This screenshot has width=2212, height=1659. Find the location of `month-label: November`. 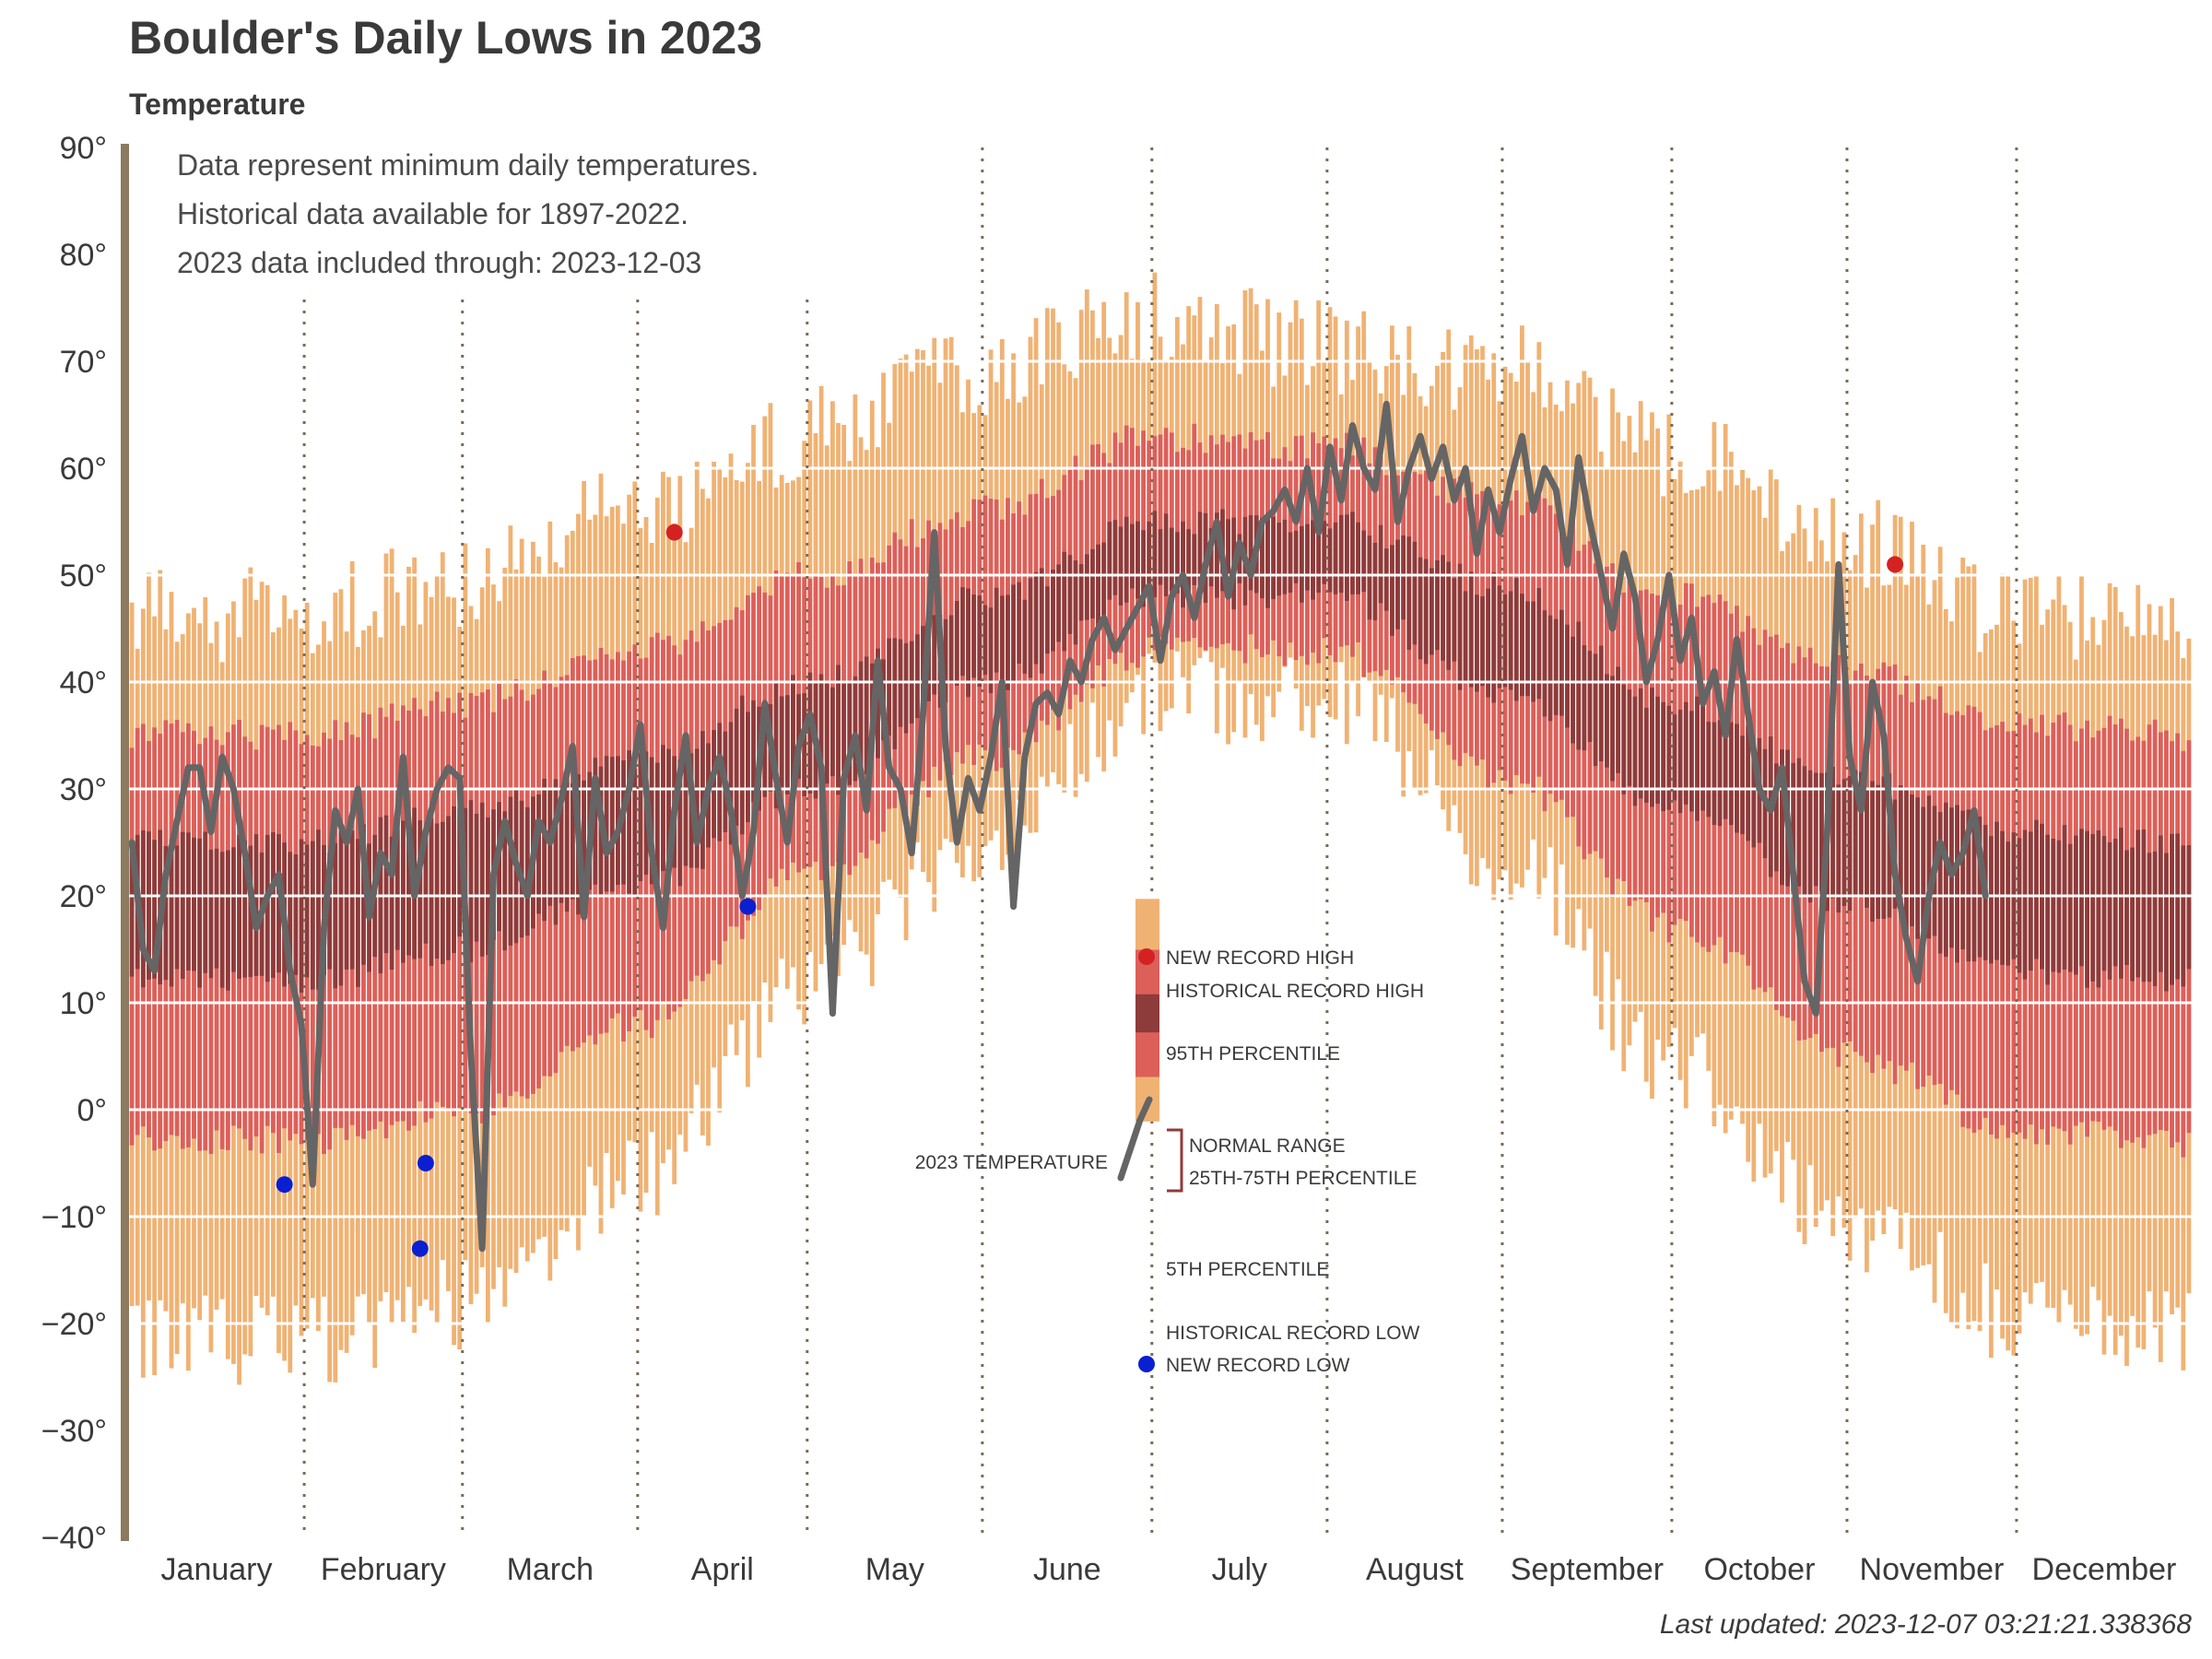

month-label: November is located at coordinates (1932, 1569).